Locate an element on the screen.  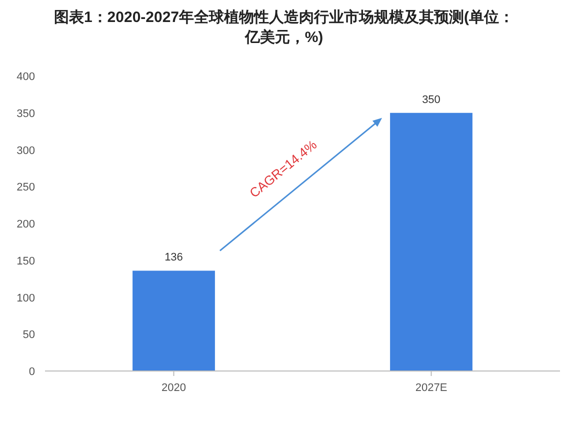
data-label: 350 is located at coordinates (431, 100).